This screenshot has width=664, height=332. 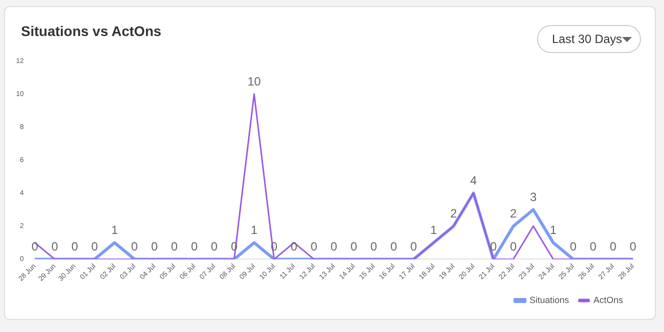 What do you see at coordinates (91, 31) in the screenshot?
I see `chart-title: Situations vs ActOns` at bounding box center [91, 31].